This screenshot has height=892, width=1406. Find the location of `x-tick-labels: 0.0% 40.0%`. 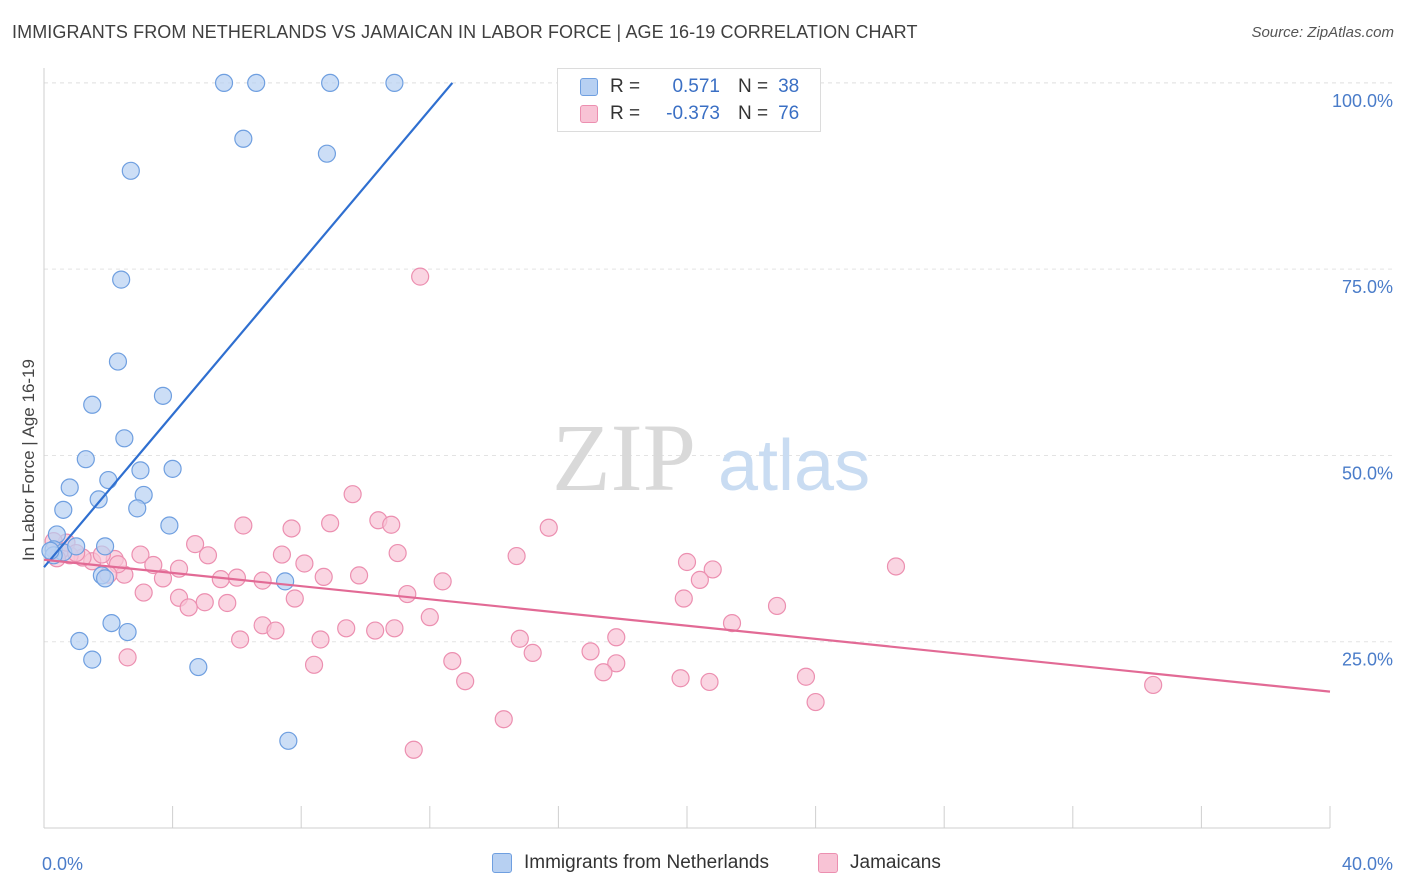

x-tick-labels: 0.0% 40.0% is located at coordinates (717, 864).